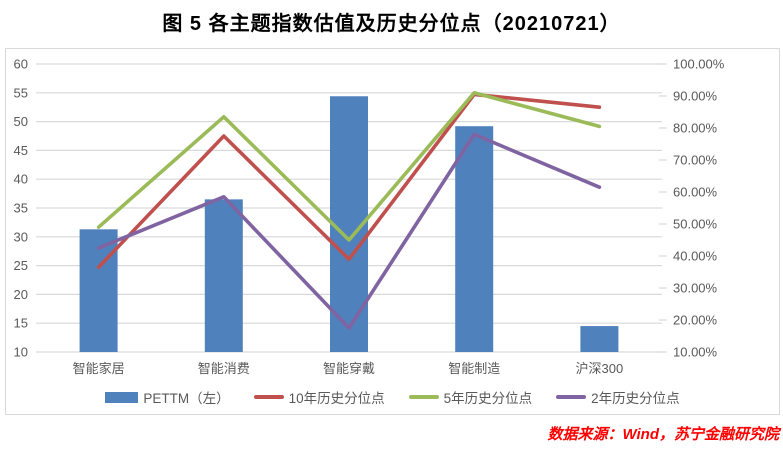  Describe the element at coordinates (21, 64) in the screenshot. I see `left-axis-tick-label: 60` at that location.